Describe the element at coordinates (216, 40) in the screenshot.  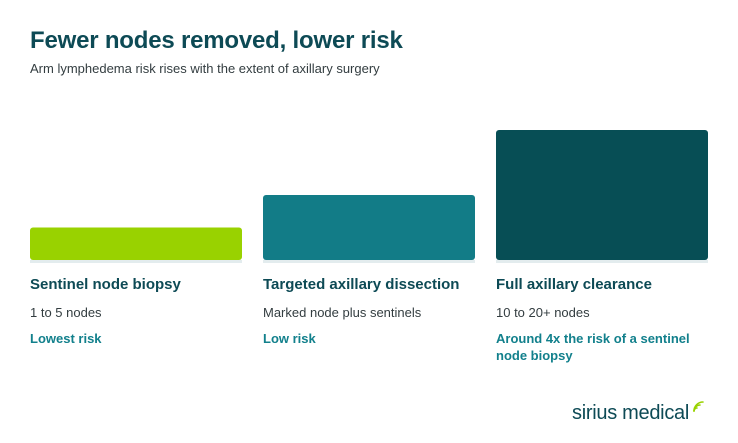
I see `chart-title: Fewer nodes removed, lower risk` at that location.